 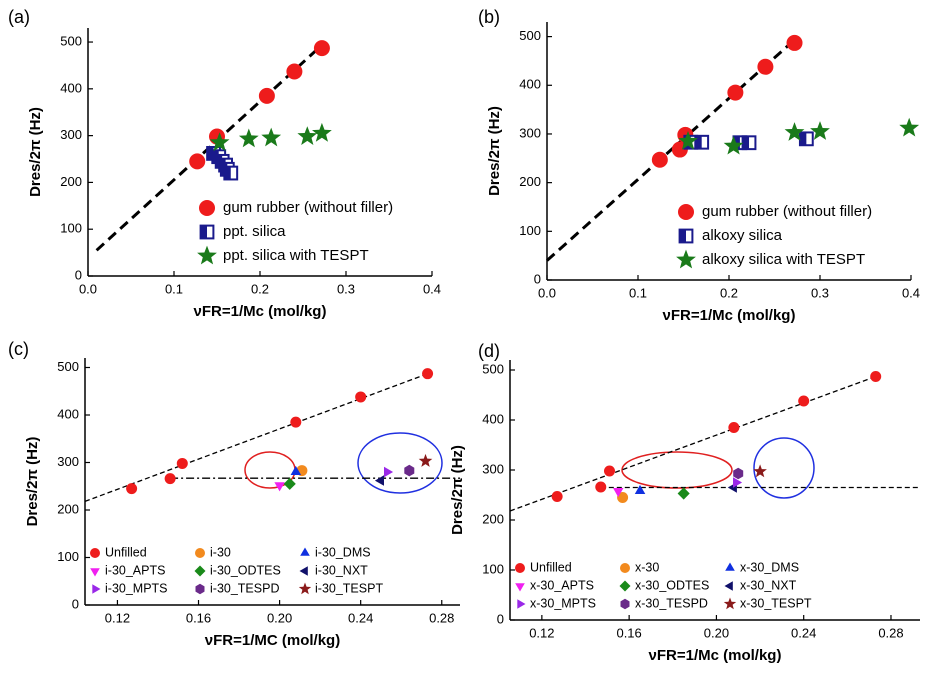 What do you see at coordinates (768, 585) in the screenshot?
I see `legend-label: x-30_NXT` at bounding box center [768, 585].